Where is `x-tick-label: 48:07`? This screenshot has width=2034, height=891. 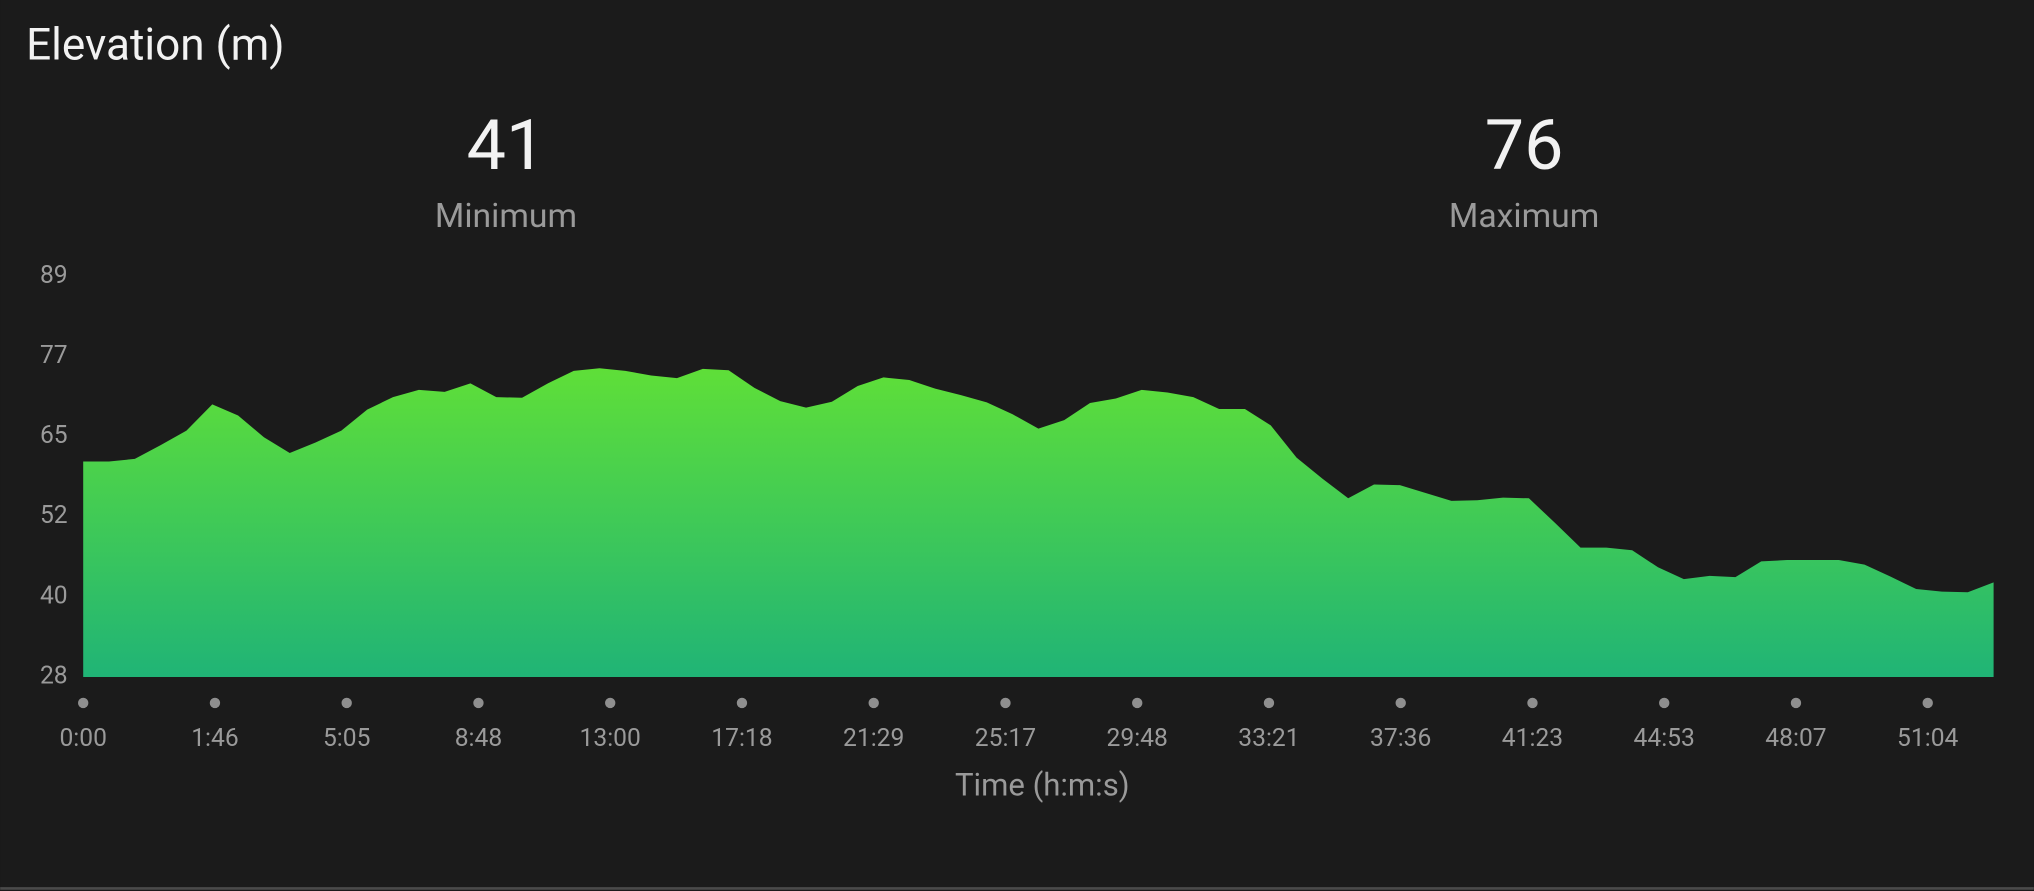
x-tick-label: 48:07 is located at coordinates (1795, 738).